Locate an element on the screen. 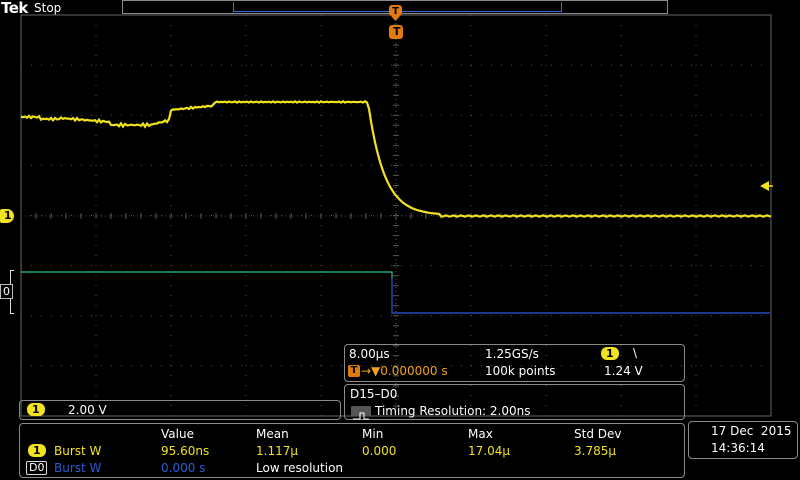  trigger-level-arrow is located at coordinates (764, 186).